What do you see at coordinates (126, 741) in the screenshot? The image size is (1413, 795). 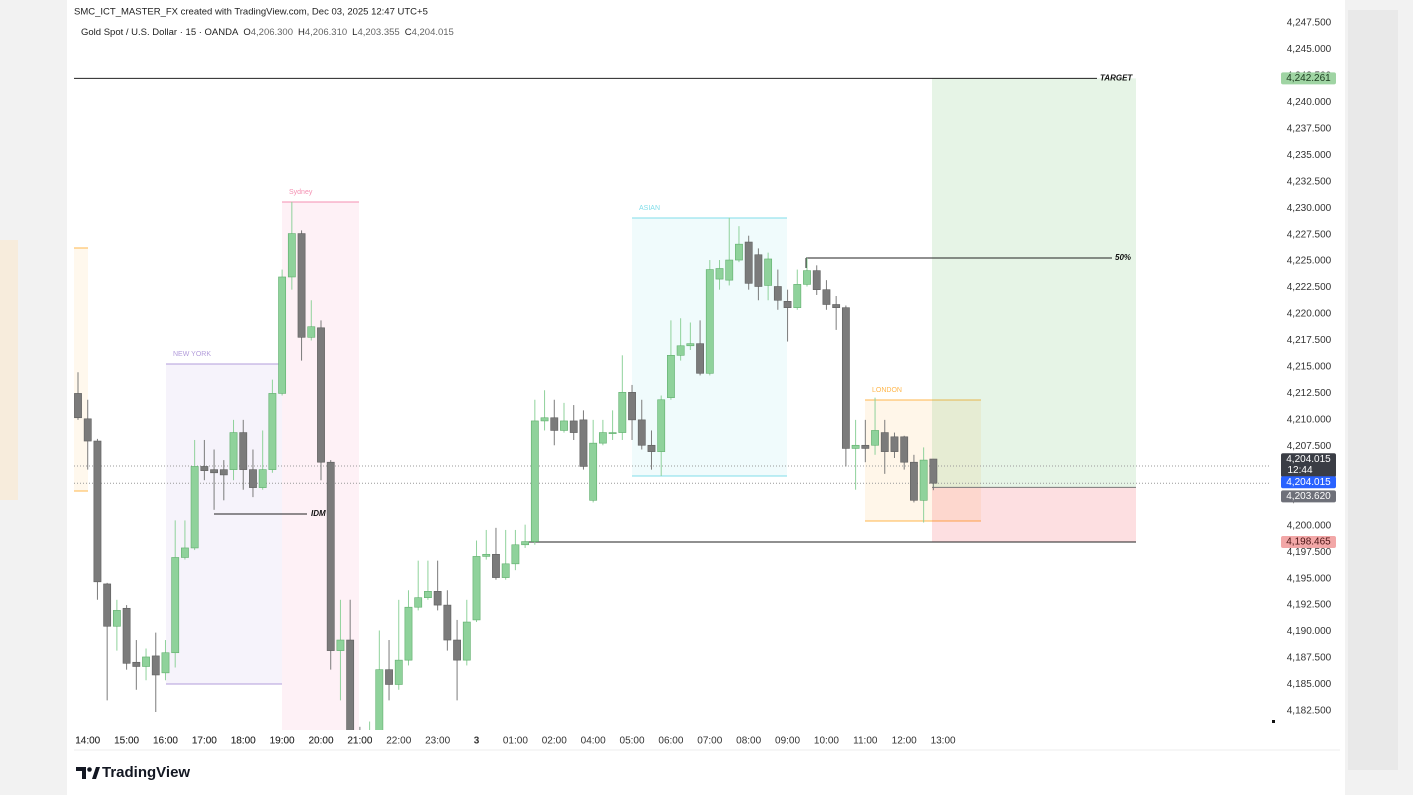 I see `x-tick-label: 15:00` at bounding box center [126, 741].